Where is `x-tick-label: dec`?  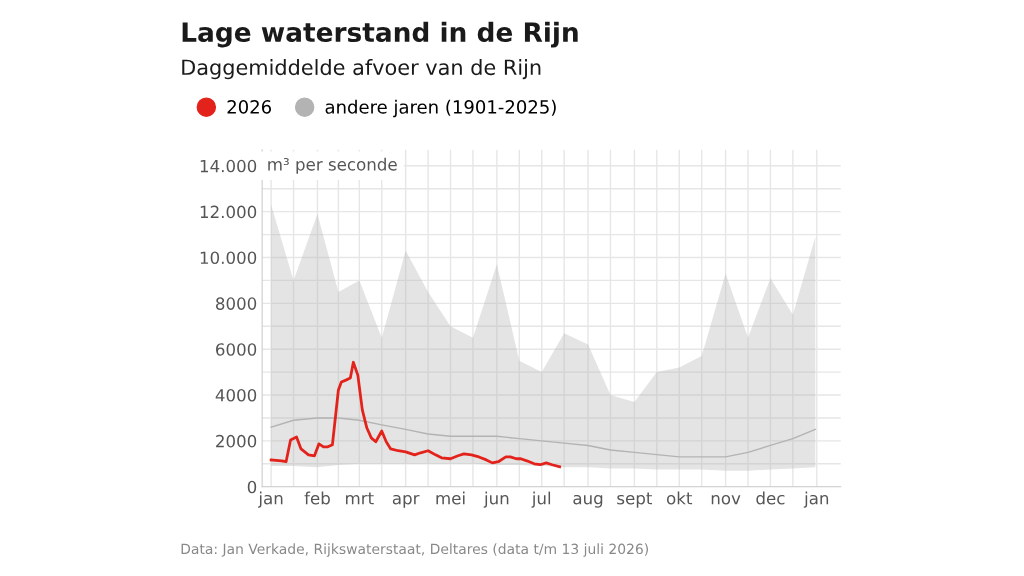 x-tick-label: dec is located at coordinates (770, 498).